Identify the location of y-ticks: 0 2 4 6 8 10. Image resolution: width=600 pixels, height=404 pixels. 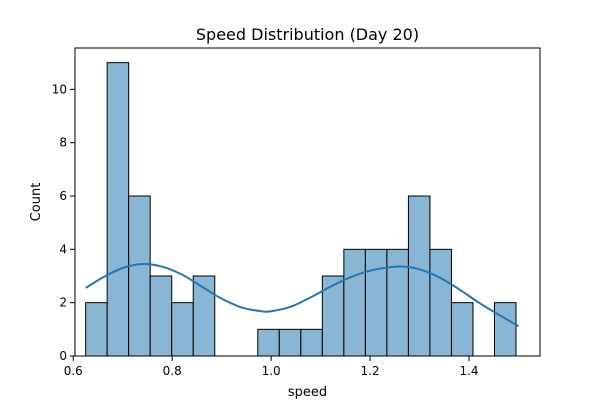
(63, 222).